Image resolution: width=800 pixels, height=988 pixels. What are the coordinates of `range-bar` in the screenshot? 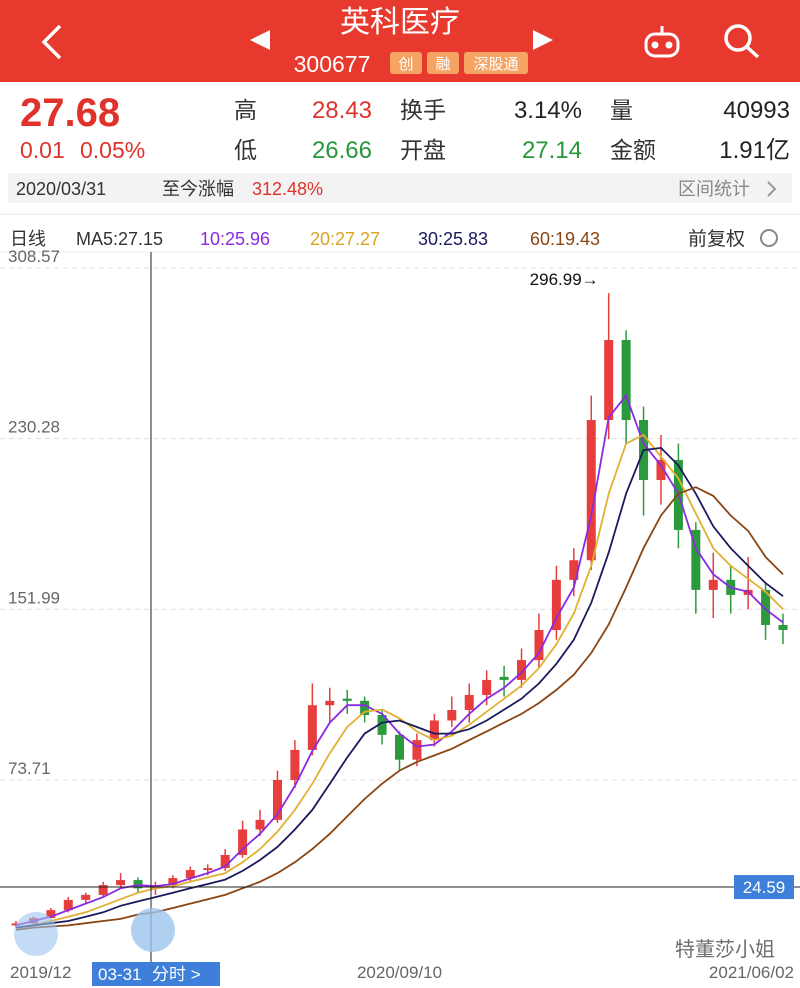 It's located at (400, 188).